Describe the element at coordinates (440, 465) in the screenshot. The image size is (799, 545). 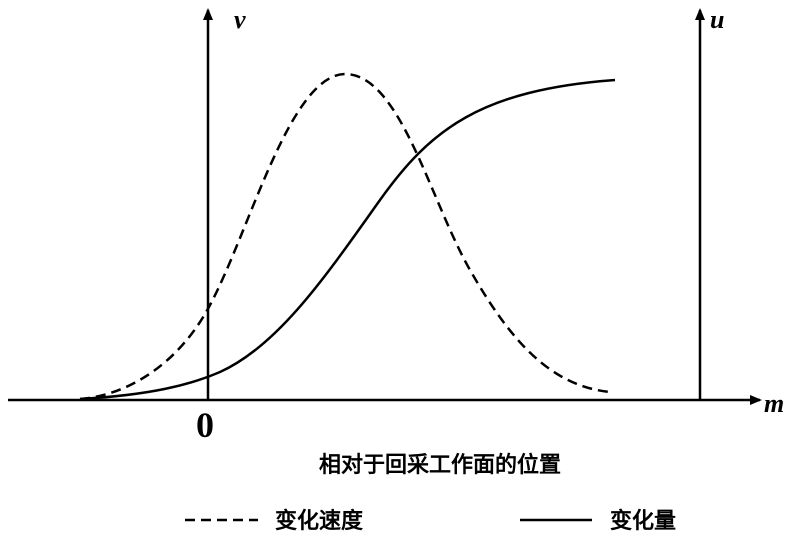
I see `caption: 相对于回采工作面的位置` at that location.